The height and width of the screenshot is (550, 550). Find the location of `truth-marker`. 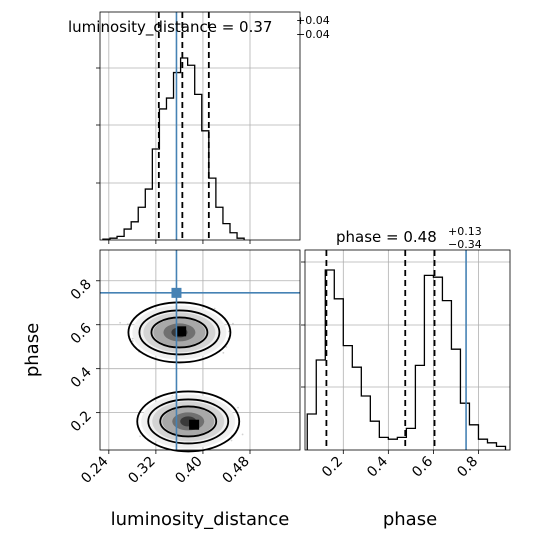

truth-marker is located at coordinates (176, 292).